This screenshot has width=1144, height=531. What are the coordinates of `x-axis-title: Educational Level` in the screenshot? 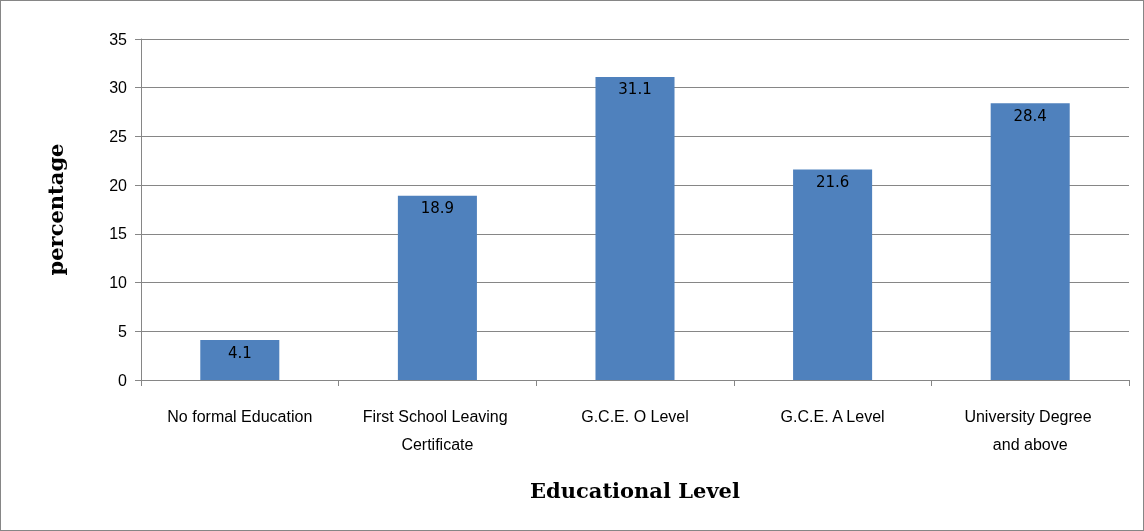 It's located at (635, 490).